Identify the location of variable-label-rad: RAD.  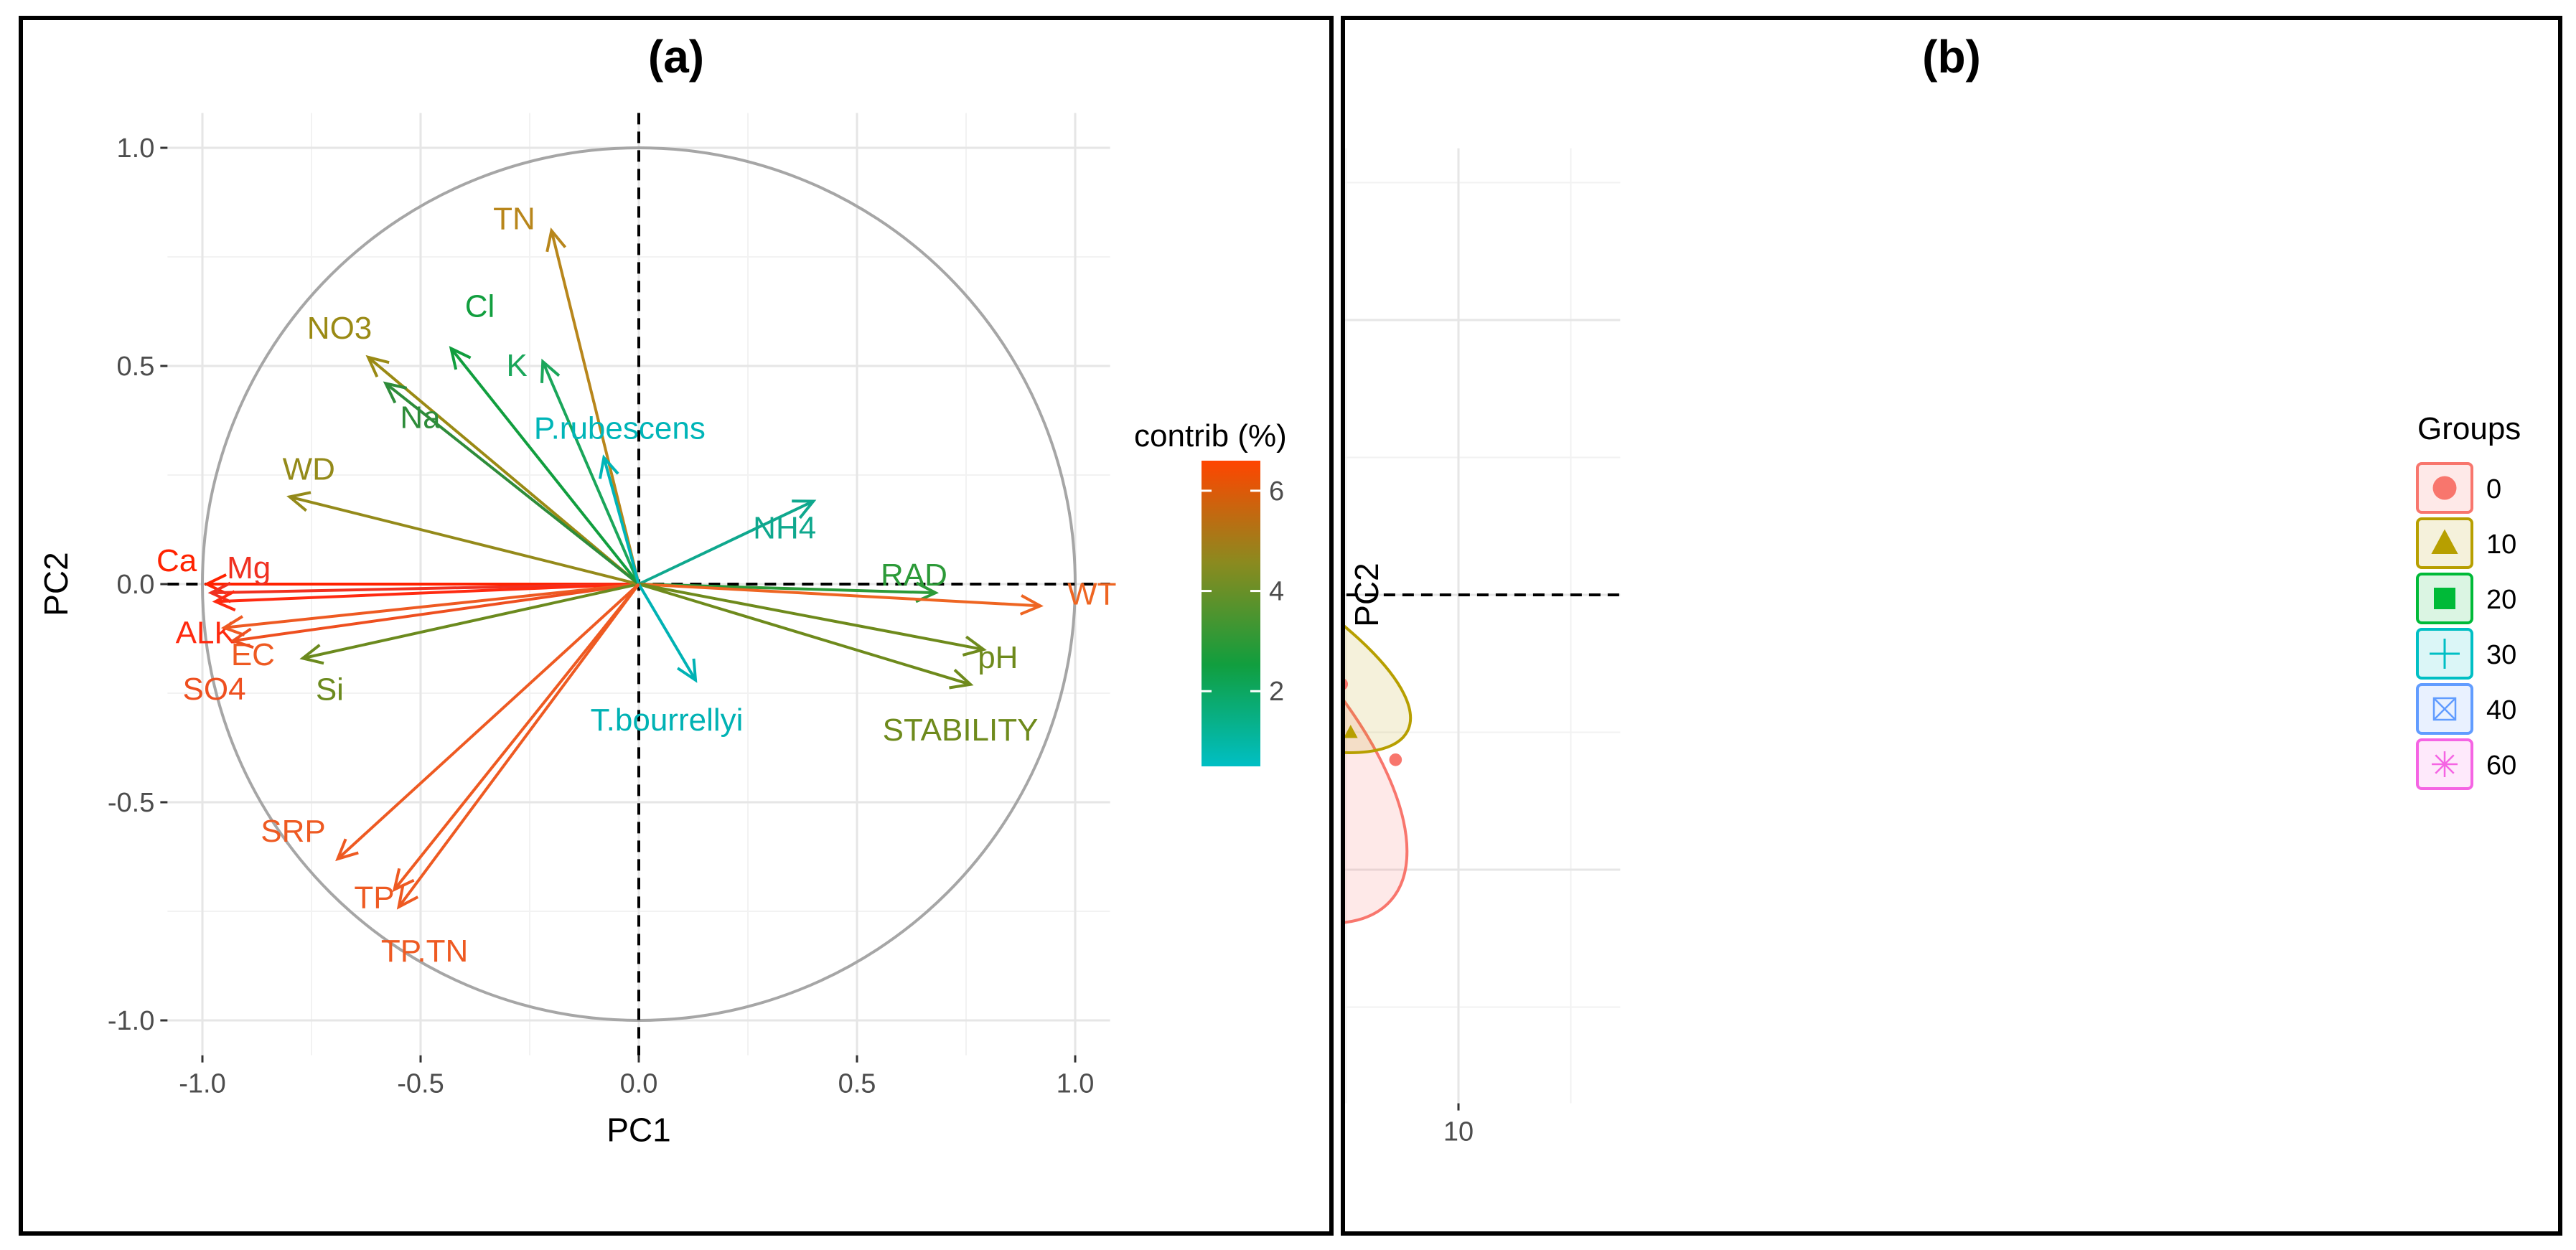
(914, 575).